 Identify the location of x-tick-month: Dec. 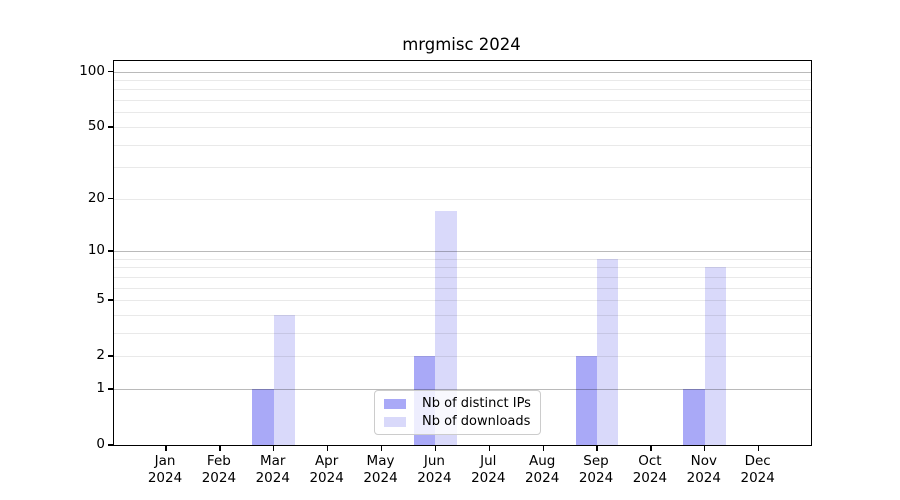
(757, 461).